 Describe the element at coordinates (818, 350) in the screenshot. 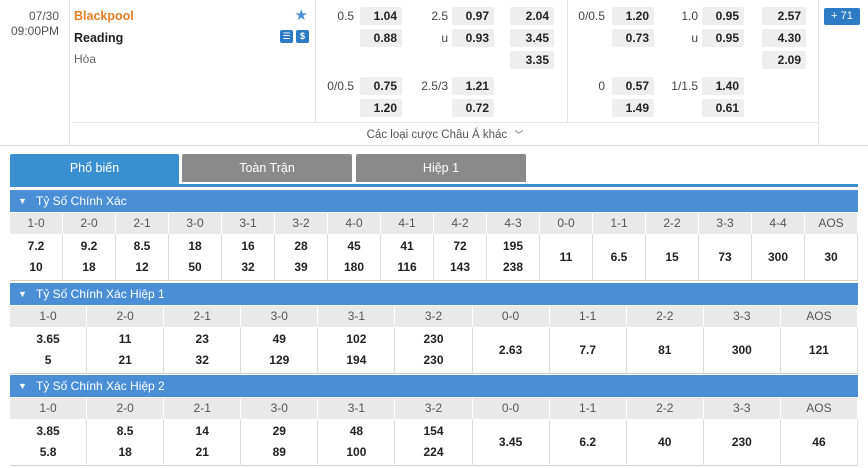

I see `draw-score-odds: 121` at that location.